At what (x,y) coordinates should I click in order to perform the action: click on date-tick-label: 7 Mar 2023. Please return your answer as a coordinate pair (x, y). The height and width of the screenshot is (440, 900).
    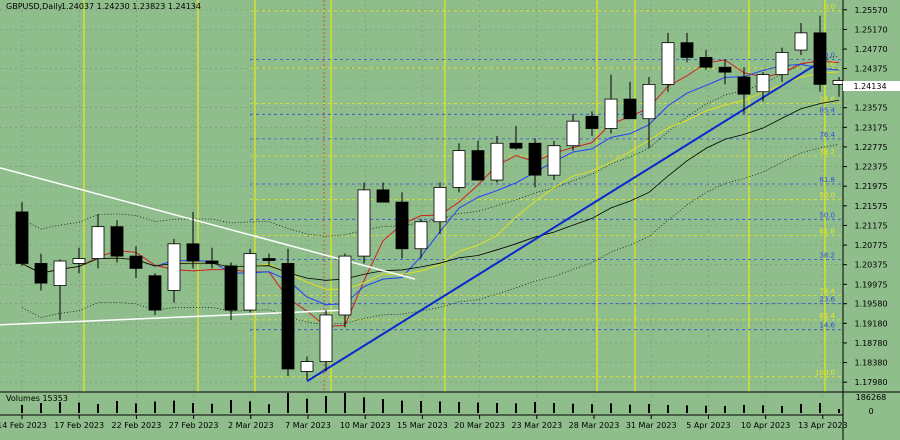
    Looking at the image, I should click on (308, 425).